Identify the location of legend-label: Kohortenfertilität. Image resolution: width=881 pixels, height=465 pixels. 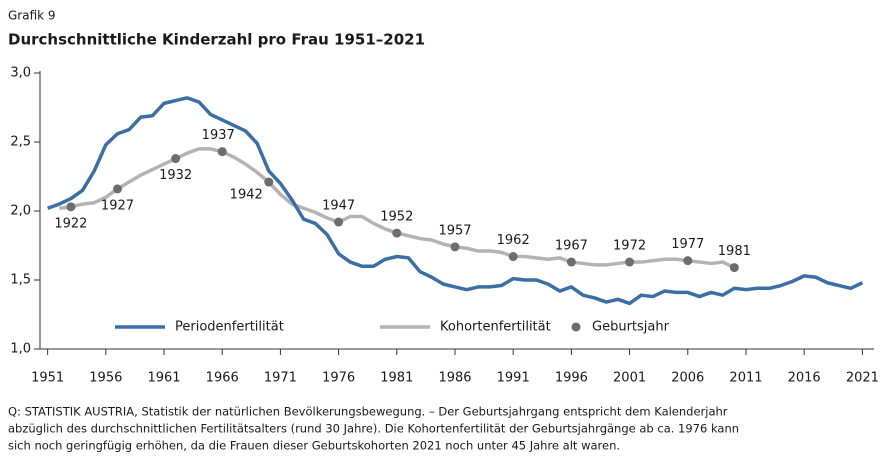
(495, 327).